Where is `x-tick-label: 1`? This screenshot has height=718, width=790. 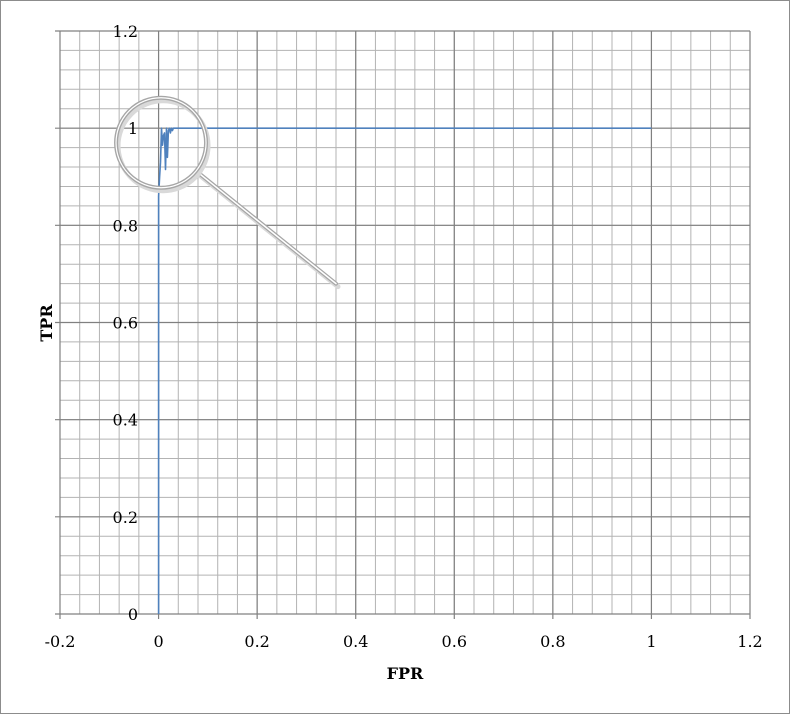 x-tick-label: 1 is located at coordinates (651, 641).